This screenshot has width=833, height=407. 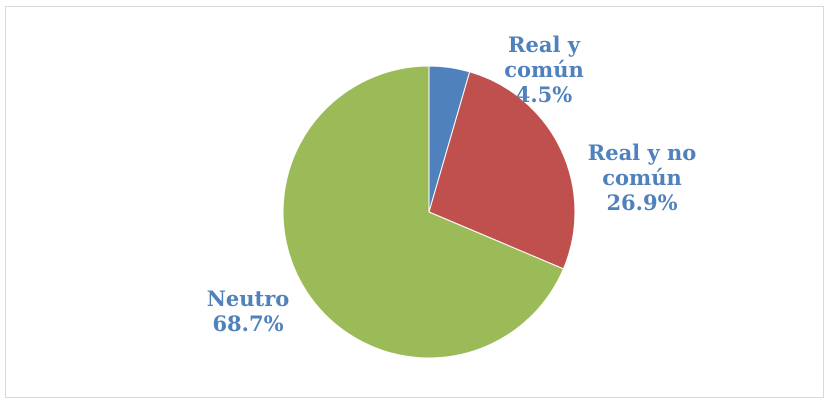 What do you see at coordinates (248, 311) in the screenshot?
I see `slice-label-2: Neutro 68.7%` at bounding box center [248, 311].